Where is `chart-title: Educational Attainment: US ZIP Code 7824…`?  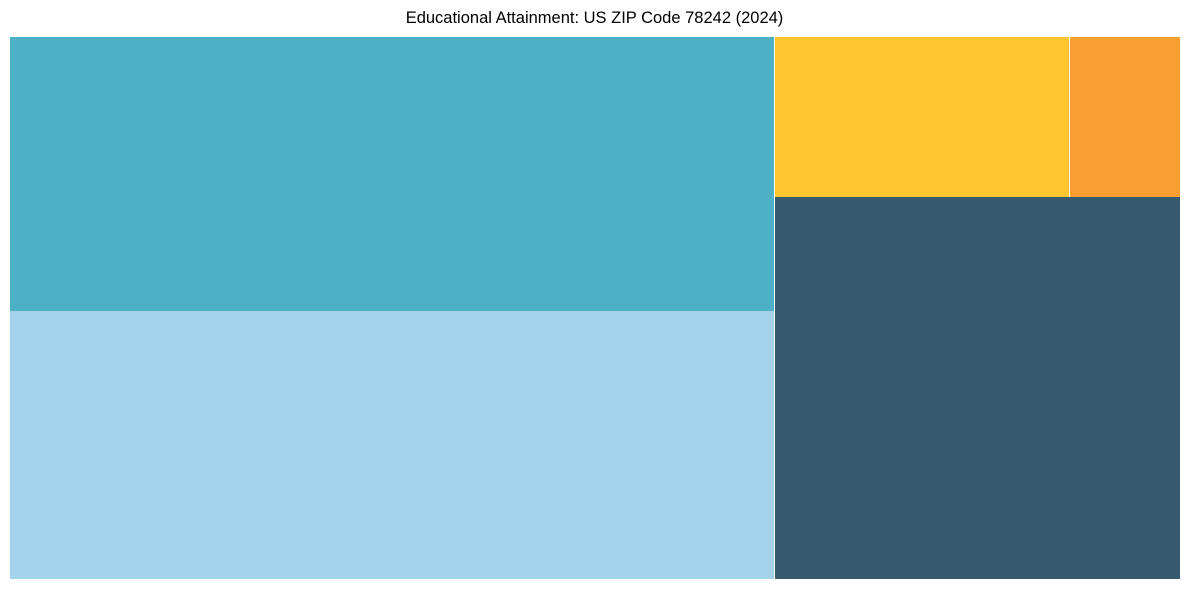 chart-title: Educational Attainment: US ZIP Code 7824… is located at coordinates (594, 18).